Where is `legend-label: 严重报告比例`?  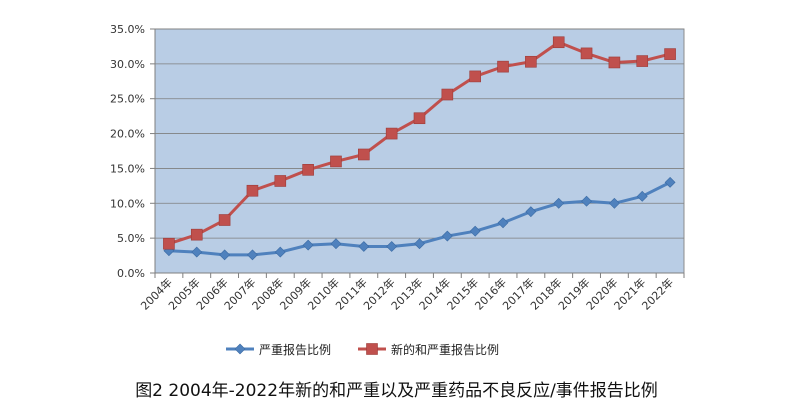 legend-label: 严重报告比例 is located at coordinates (295, 349).